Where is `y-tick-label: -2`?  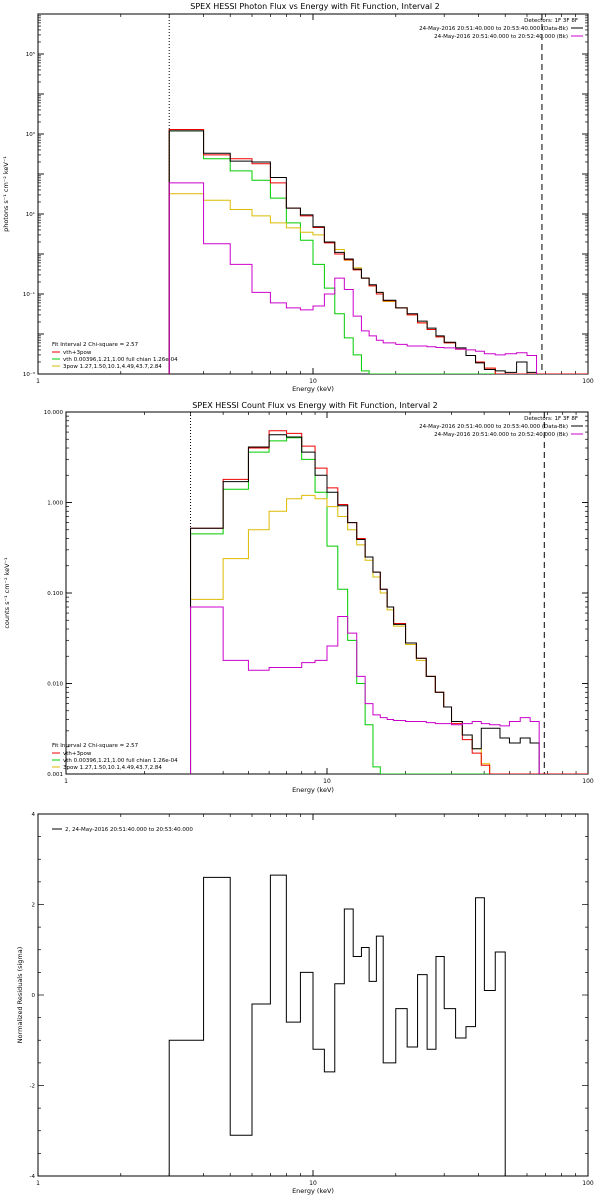
y-tick-label: -2 is located at coordinates (32, 1087).